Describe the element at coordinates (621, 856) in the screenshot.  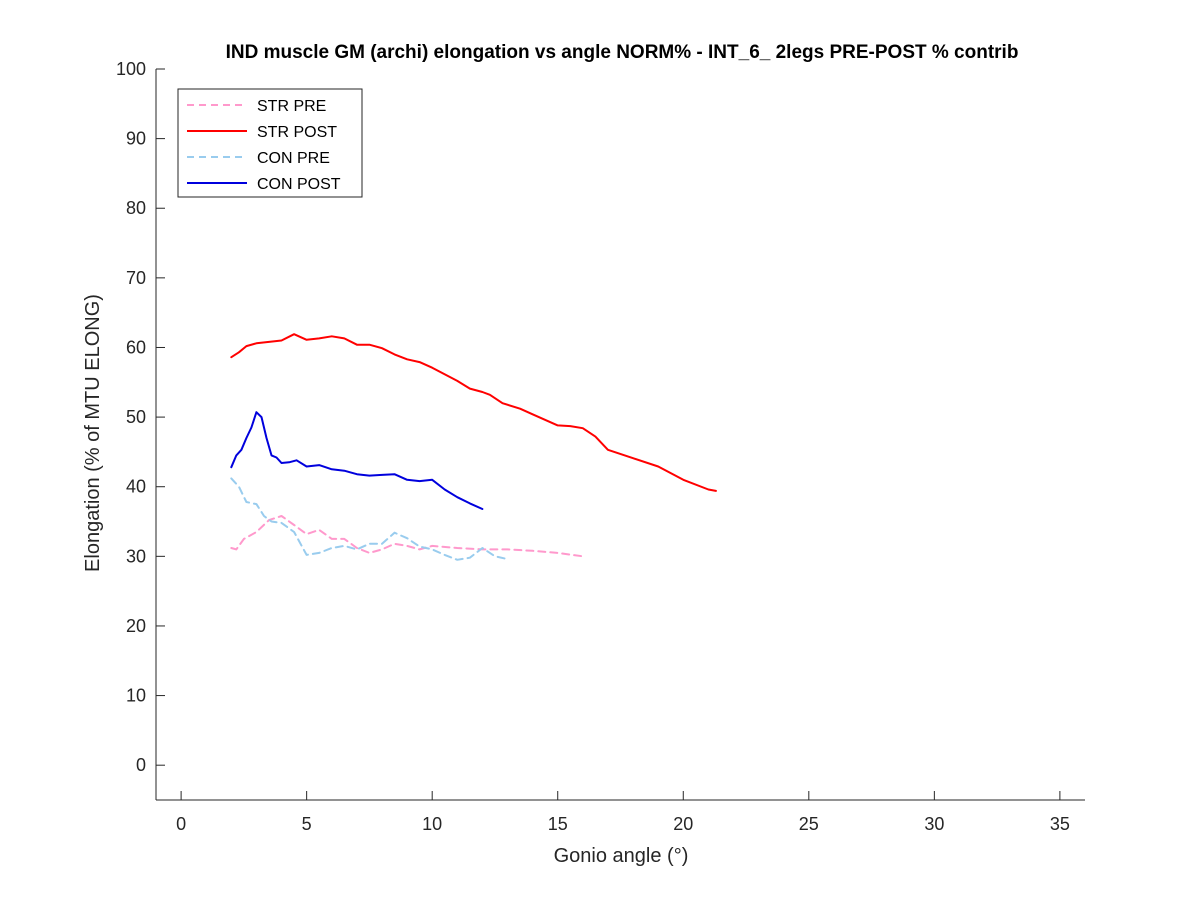
I see `x-axis-label: Gonio angle (°)` at that location.